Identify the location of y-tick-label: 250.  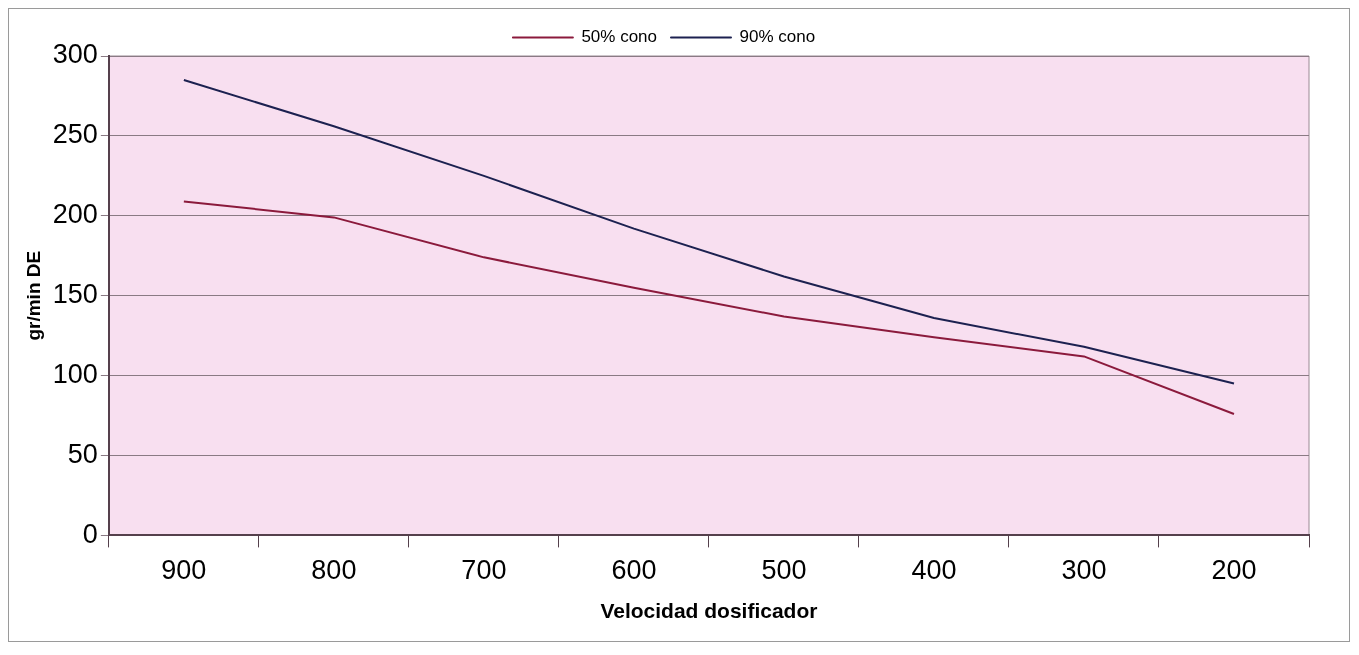
(75, 134).